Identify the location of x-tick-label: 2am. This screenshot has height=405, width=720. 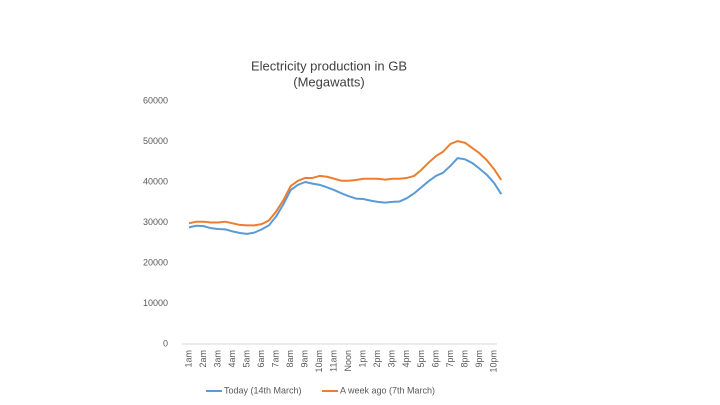
(203, 359).